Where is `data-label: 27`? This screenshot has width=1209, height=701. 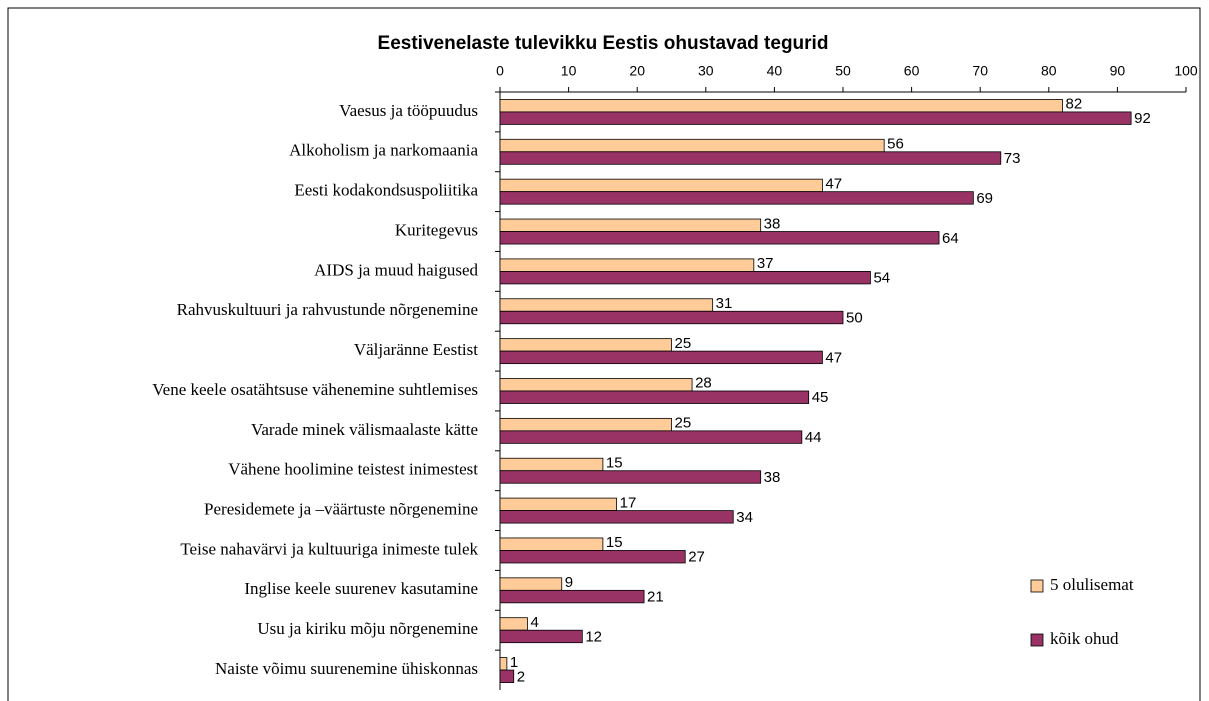
data-label: 27 is located at coordinates (696, 557).